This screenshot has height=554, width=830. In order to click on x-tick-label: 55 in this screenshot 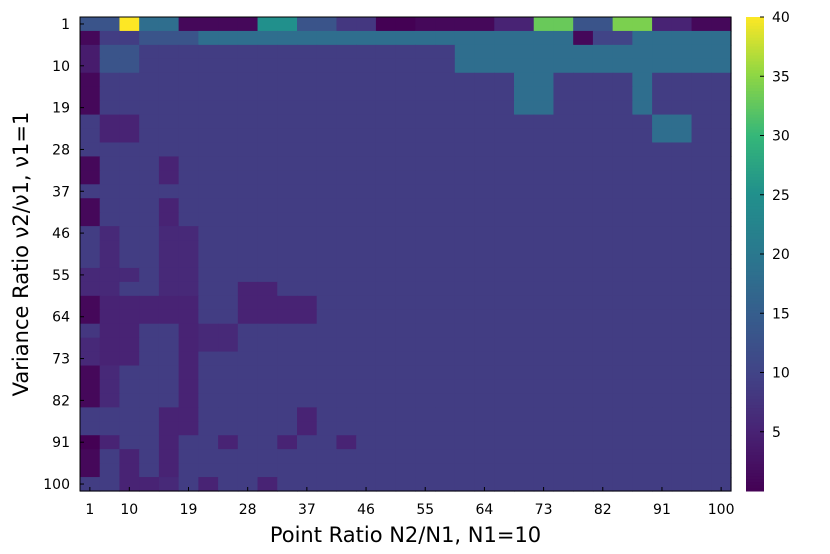, I will do `click(425, 510)`.